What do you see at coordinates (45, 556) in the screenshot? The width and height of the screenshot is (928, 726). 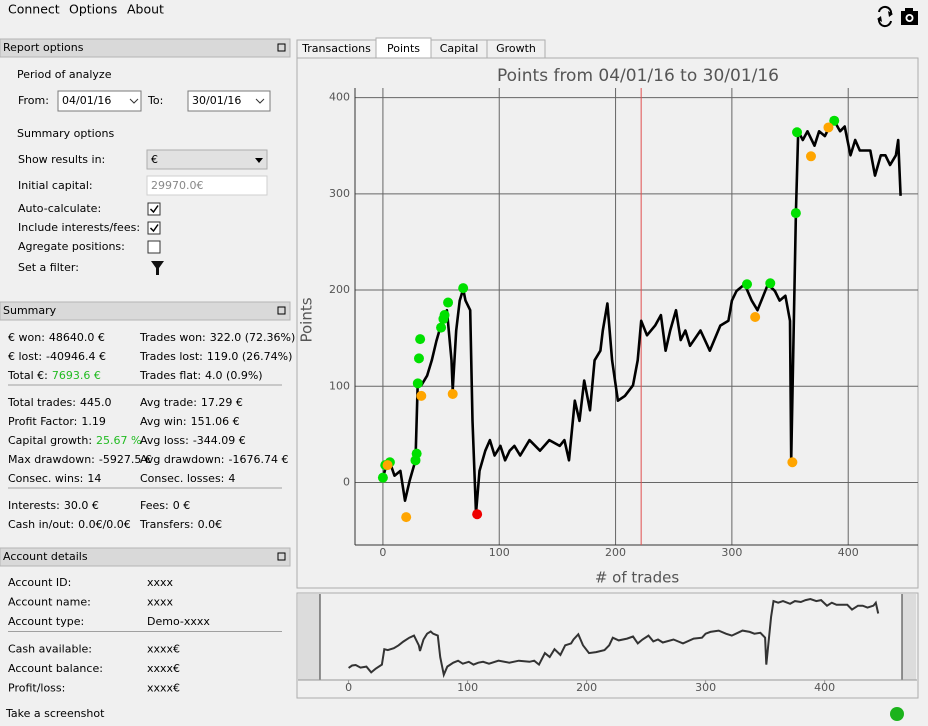 I see `section-title: Account details` at bounding box center [45, 556].